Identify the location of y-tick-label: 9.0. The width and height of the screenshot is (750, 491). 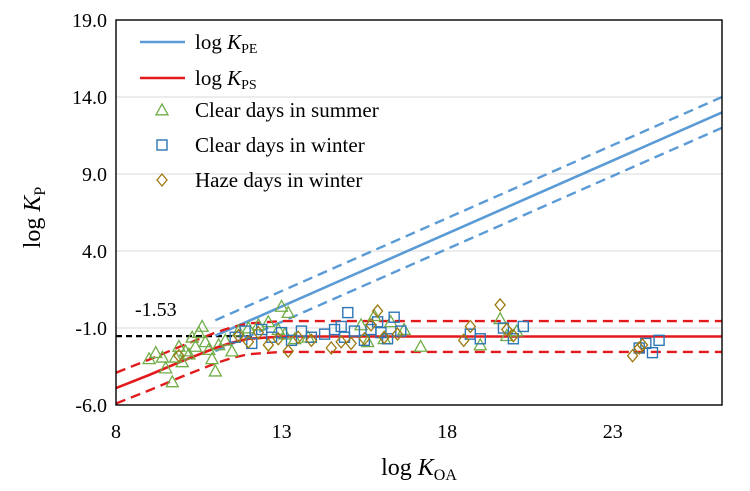
(94, 175).